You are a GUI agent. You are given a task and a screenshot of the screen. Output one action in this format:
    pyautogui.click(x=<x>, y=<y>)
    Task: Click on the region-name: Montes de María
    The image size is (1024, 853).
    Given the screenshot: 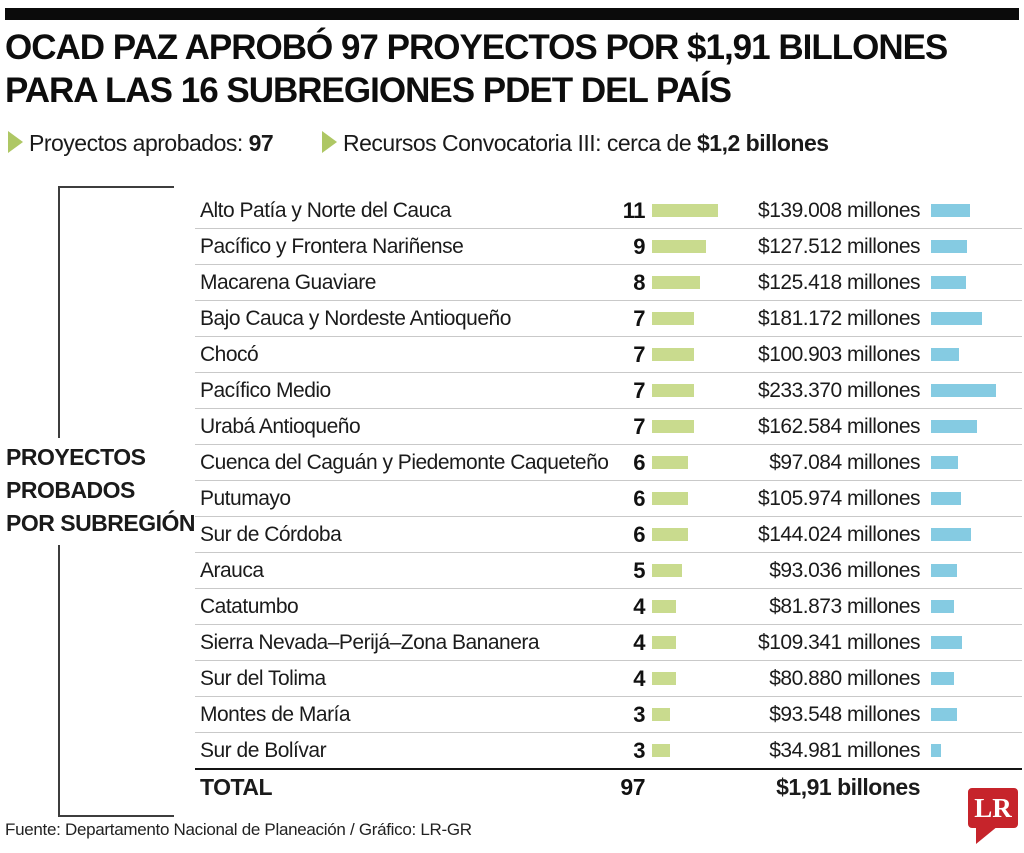 What is the action you would take?
    pyautogui.click(x=275, y=714)
    